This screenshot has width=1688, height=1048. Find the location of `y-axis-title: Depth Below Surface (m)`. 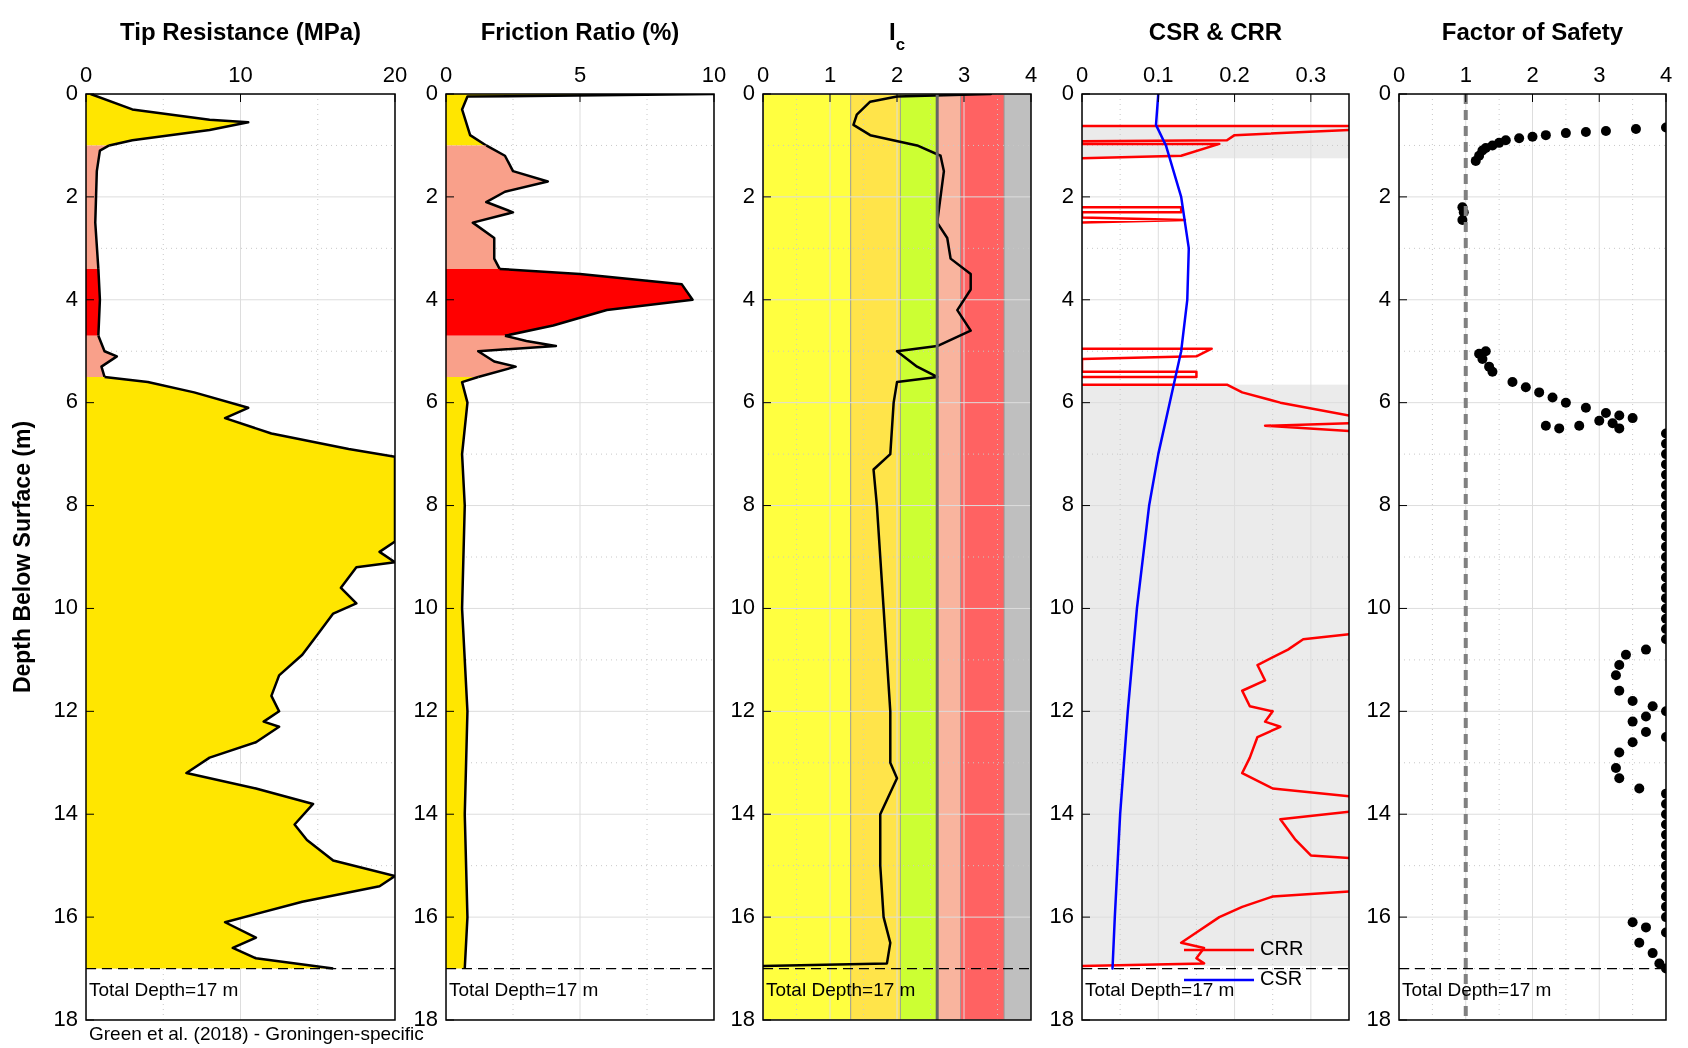

y-axis-title: Depth Below Surface (m) is located at coordinates (22, 557).